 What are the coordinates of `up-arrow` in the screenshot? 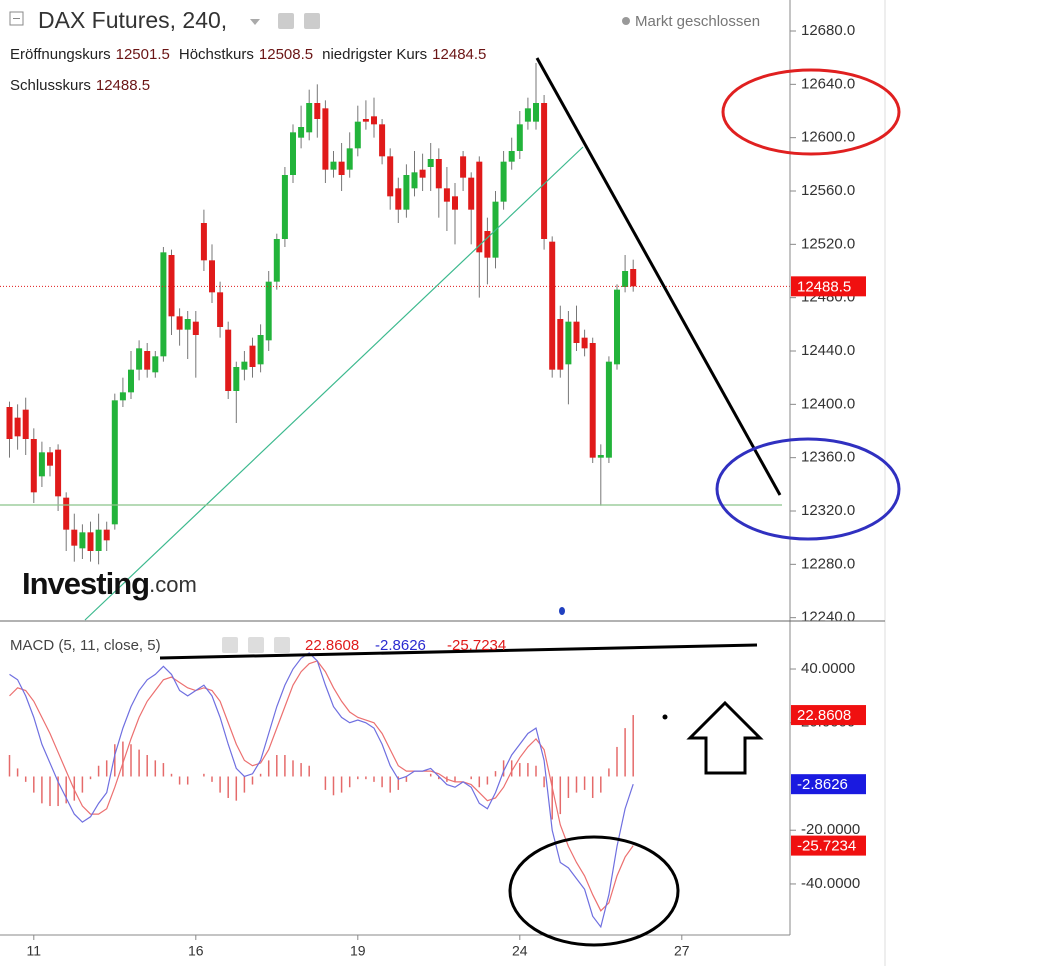 It's located at (725, 737).